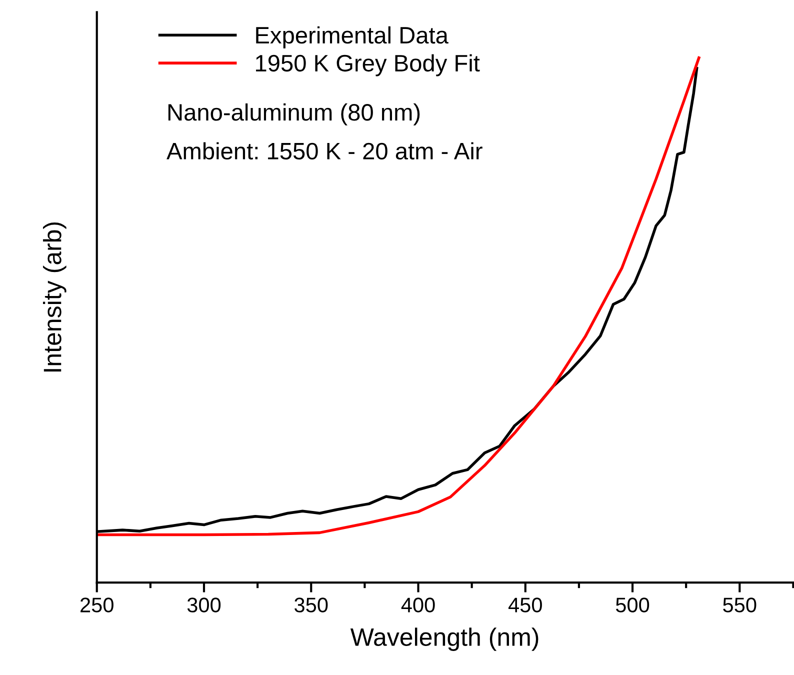 The width and height of the screenshot is (794, 675). Describe the element at coordinates (444, 639) in the screenshot. I see `x-axis-title: Wavelength (nm)` at that location.